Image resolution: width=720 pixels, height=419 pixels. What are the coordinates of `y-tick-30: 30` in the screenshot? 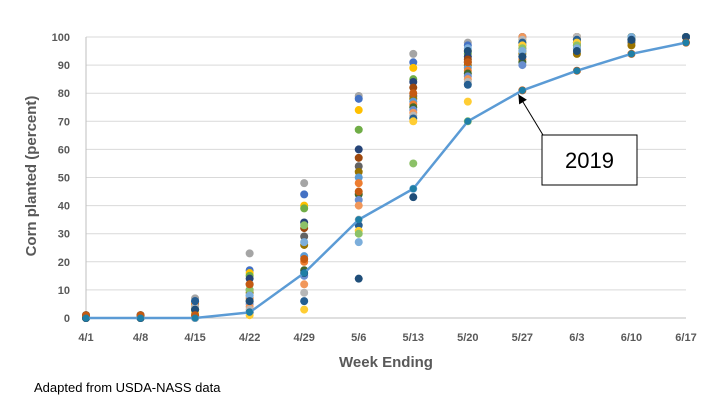 It's located at (64, 235).